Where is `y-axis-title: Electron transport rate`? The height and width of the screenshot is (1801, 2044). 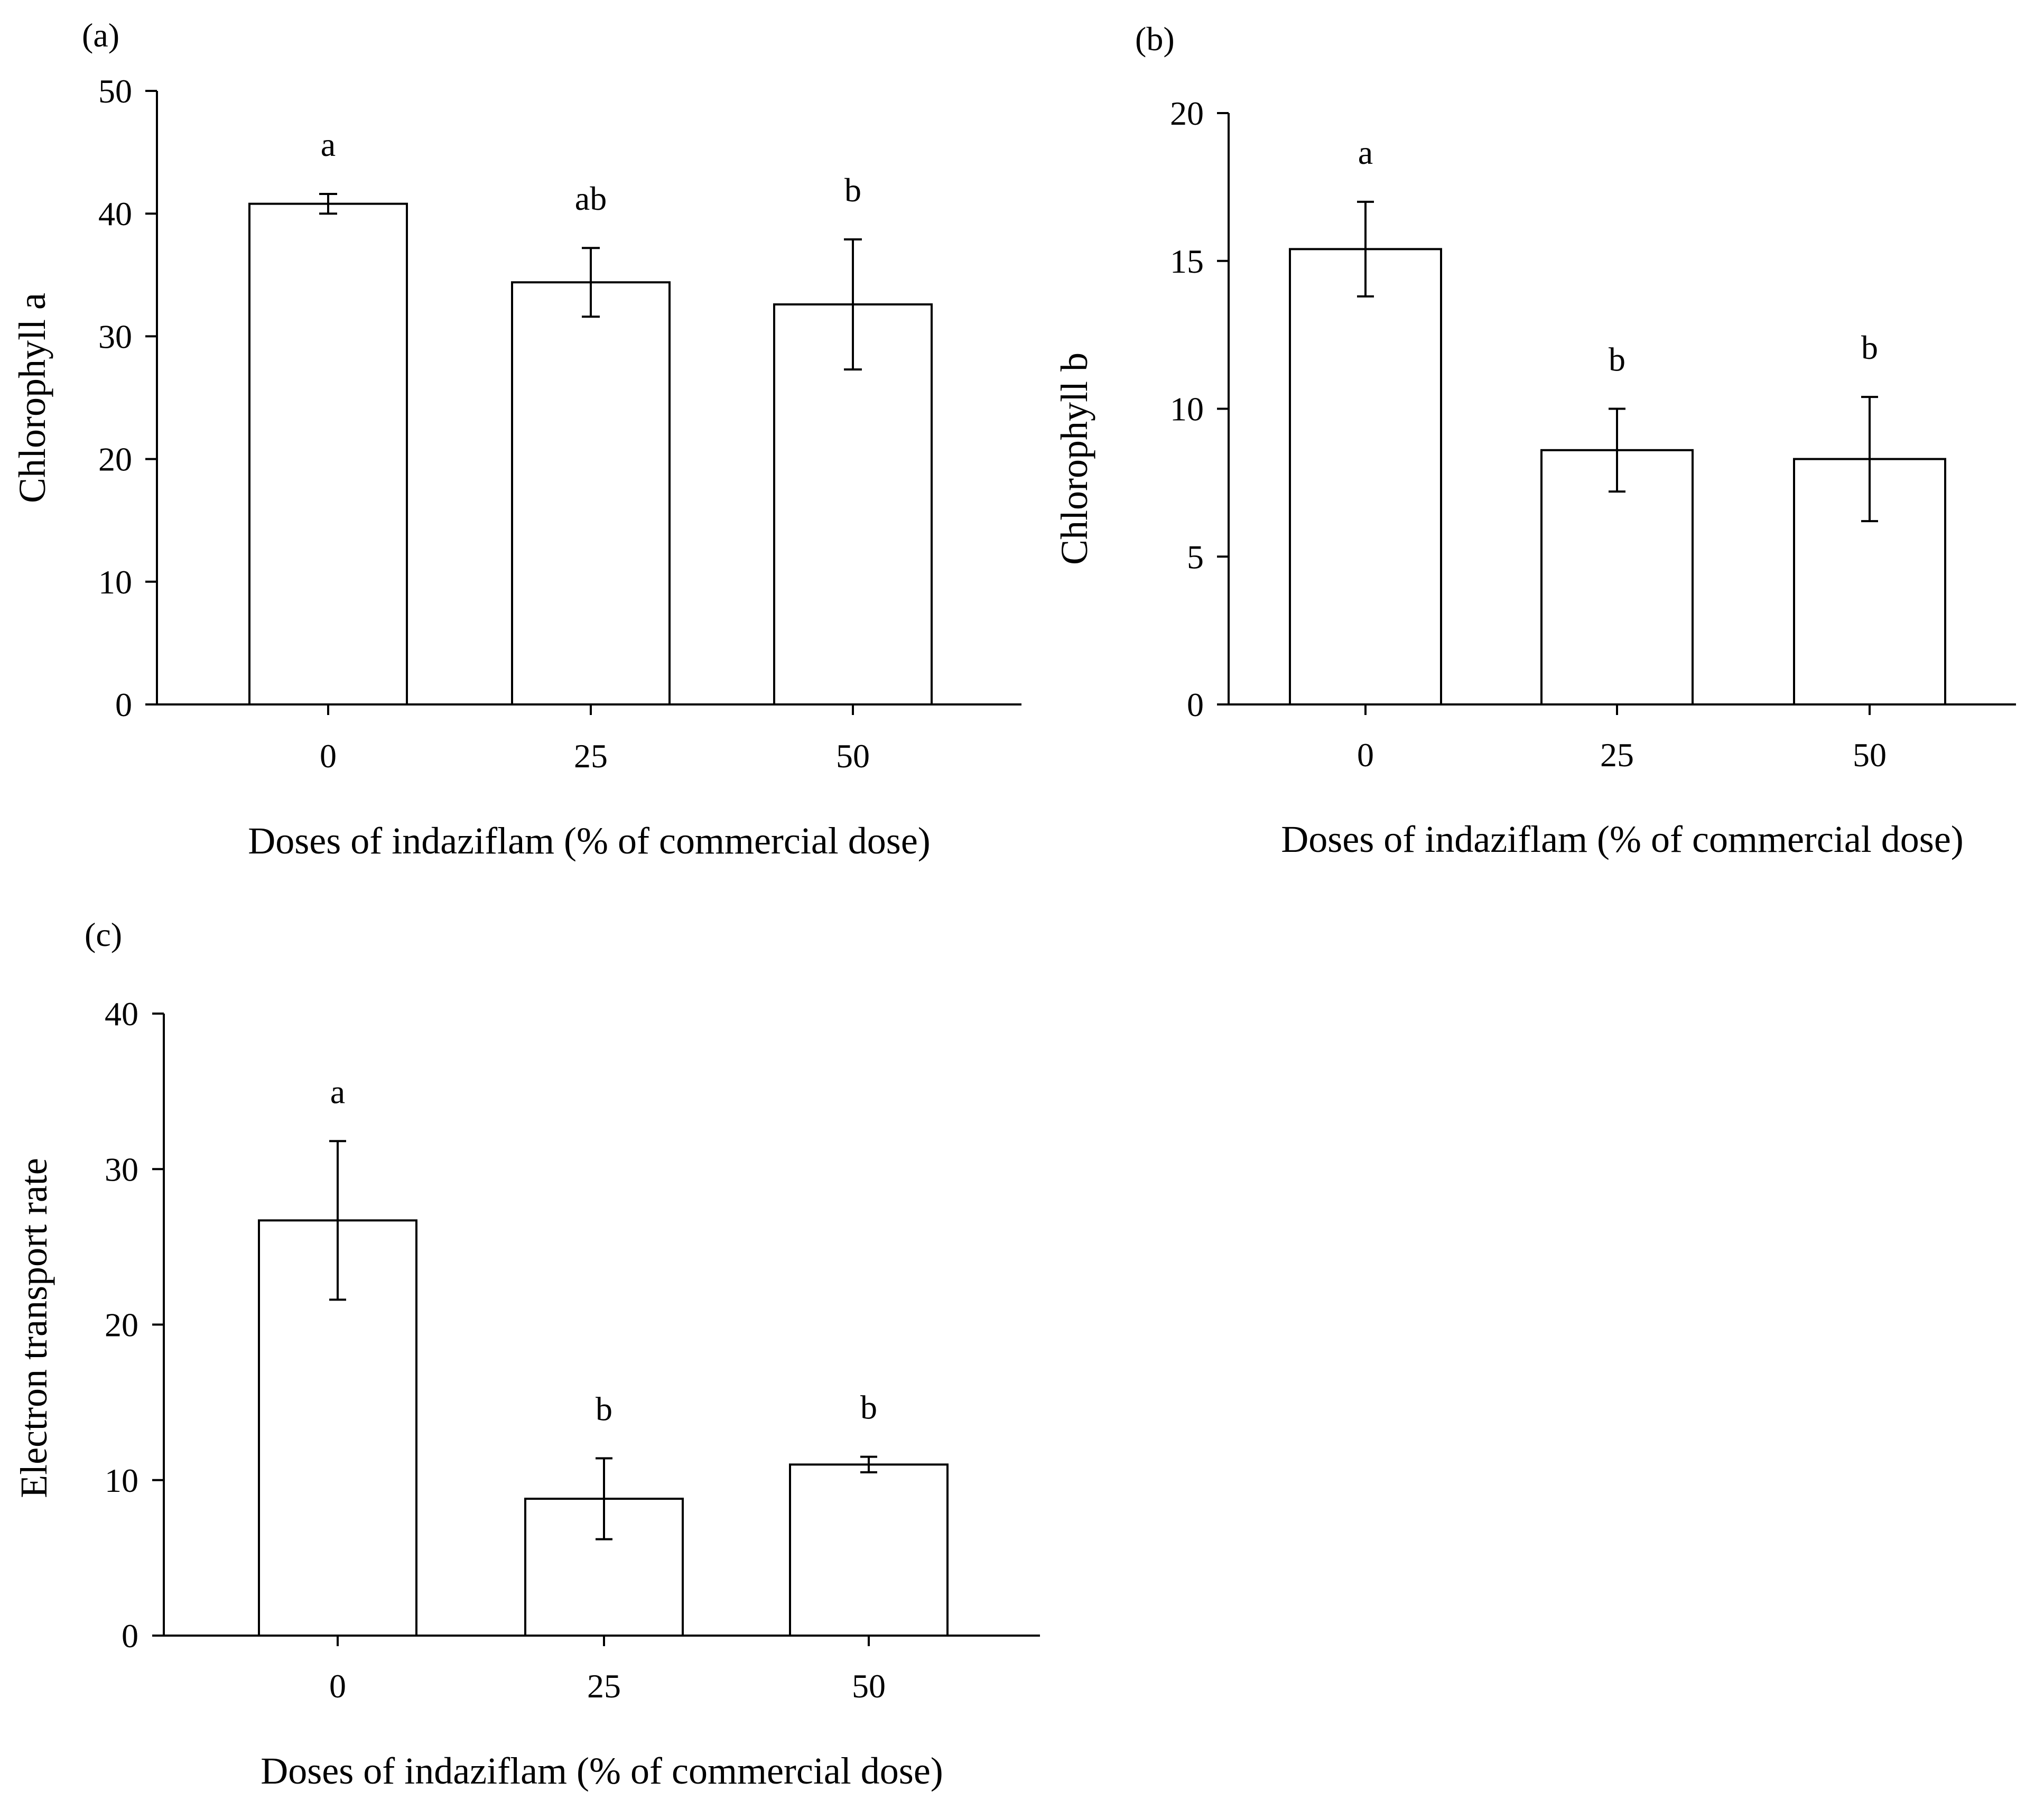 y-axis-title: Electron transport rate is located at coordinates (34, 1328).